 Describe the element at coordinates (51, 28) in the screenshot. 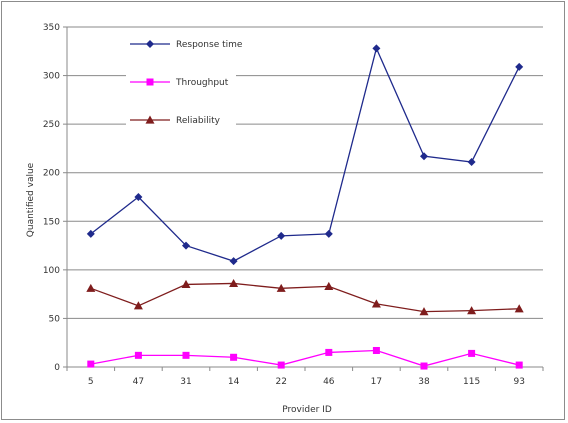

I see `y-tick-label: 350` at that location.